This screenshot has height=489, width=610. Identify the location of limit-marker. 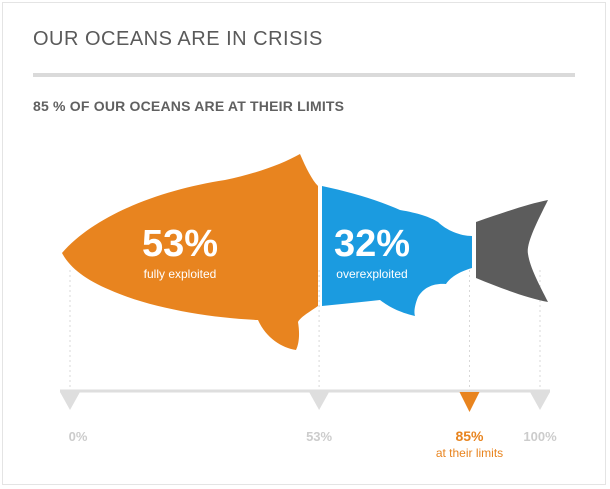
(469, 402).